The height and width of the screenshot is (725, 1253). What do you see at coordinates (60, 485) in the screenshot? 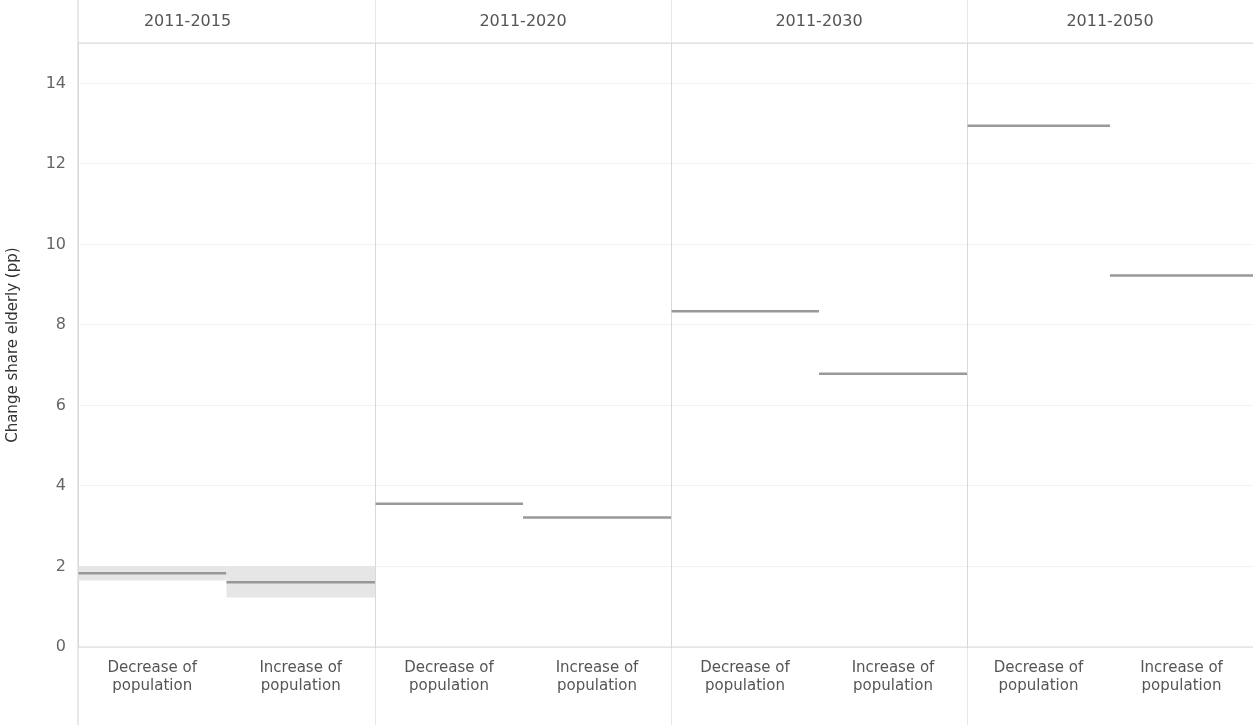
I see `y-tick-label: 4` at bounding box center [60, 485].